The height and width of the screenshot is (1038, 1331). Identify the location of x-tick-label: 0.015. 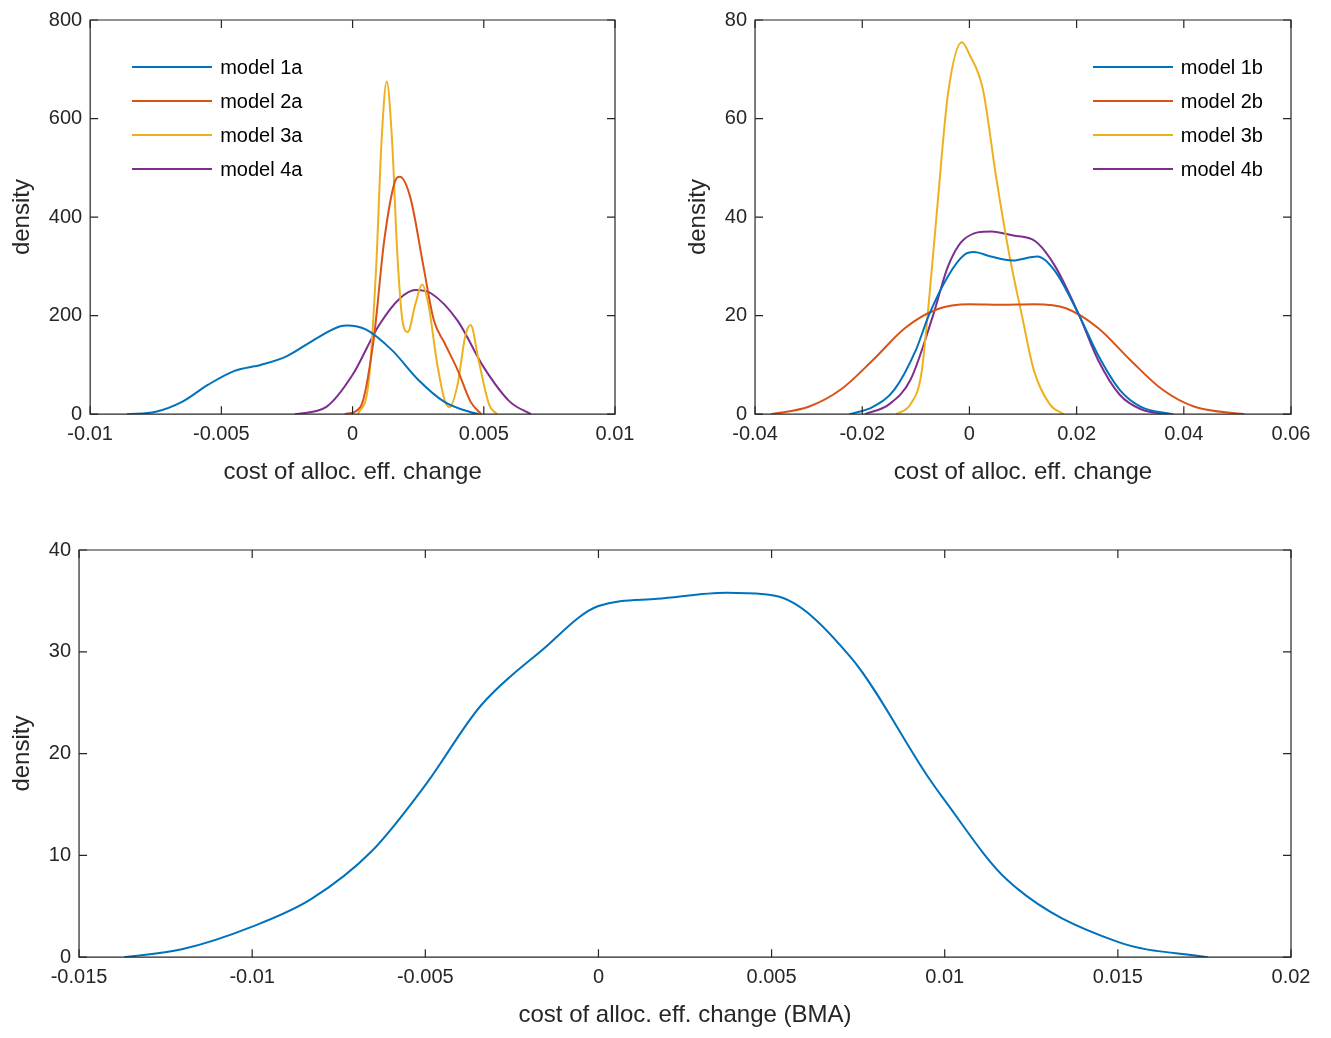
(1117, 975).